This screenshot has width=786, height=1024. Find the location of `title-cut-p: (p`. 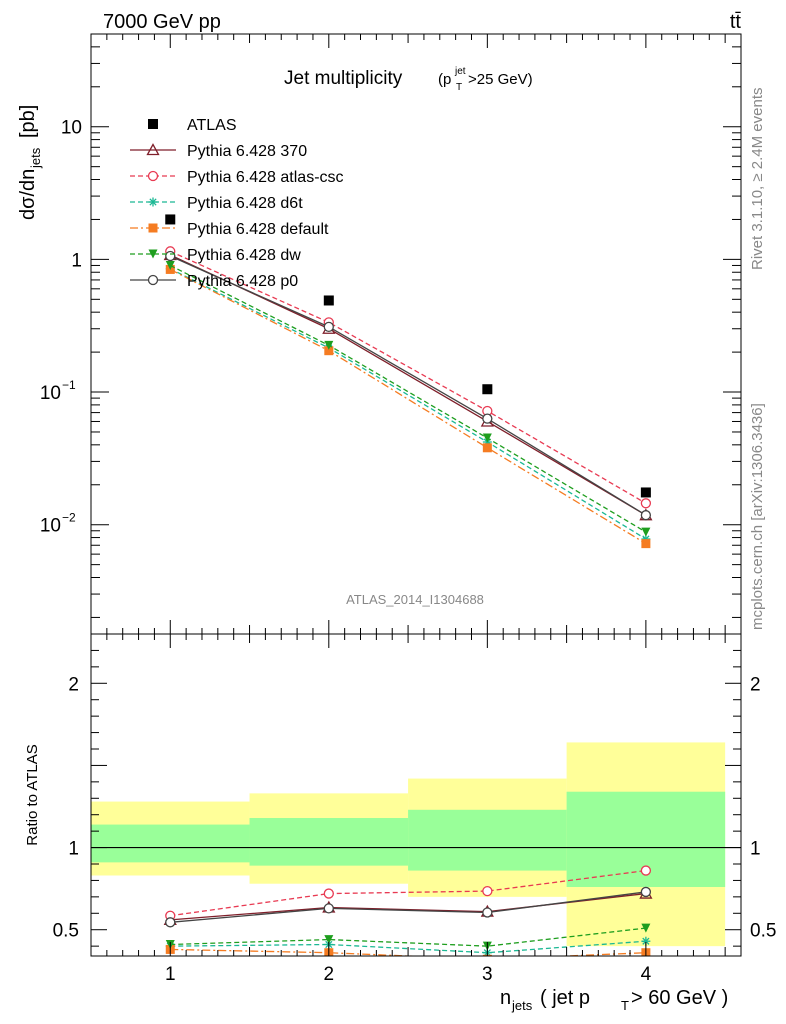

title-cut-p: (p is located at coordinates (444, 79).